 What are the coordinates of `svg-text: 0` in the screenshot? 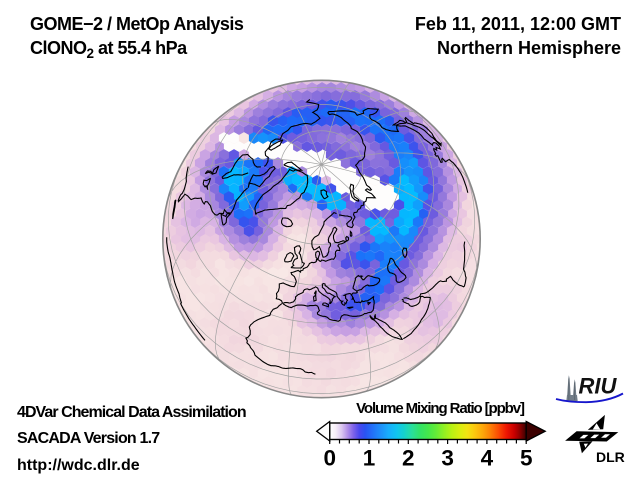 It's located at (329, 458).